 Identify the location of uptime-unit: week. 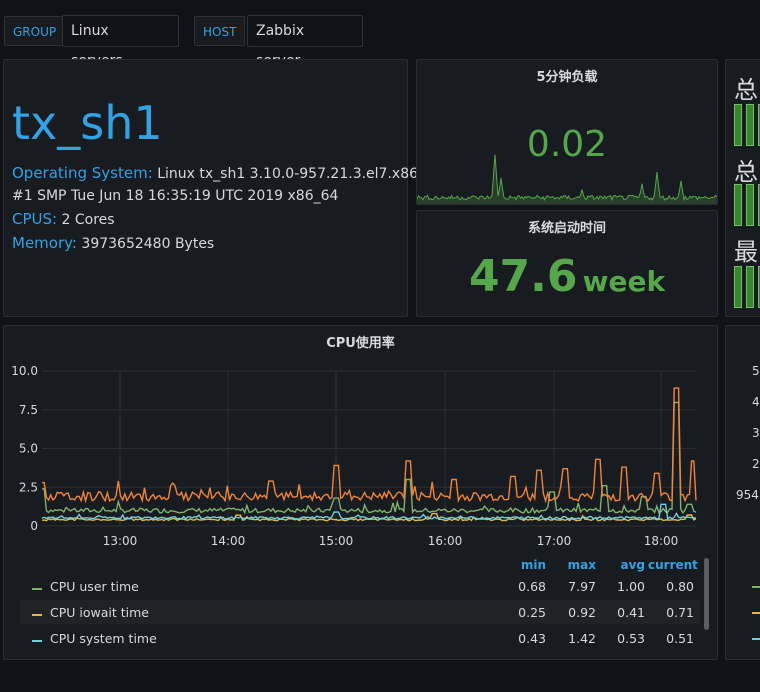
(624, 281).